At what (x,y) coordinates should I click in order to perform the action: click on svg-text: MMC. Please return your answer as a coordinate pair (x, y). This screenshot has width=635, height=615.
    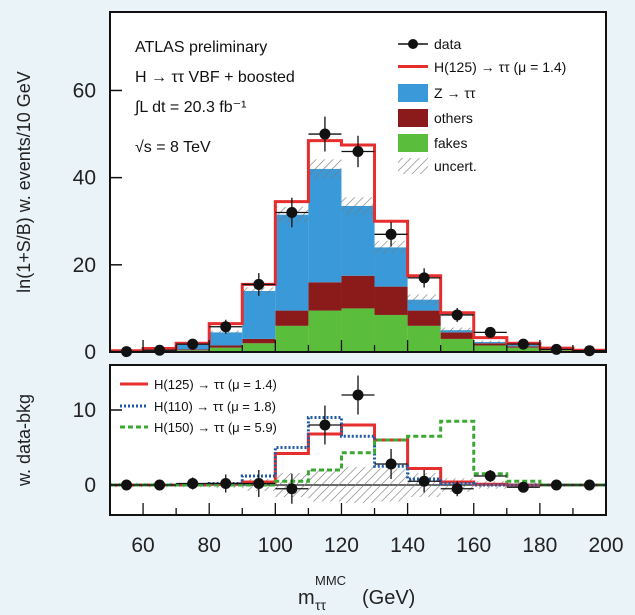
    Looking at the image, I should click on (330, 580).